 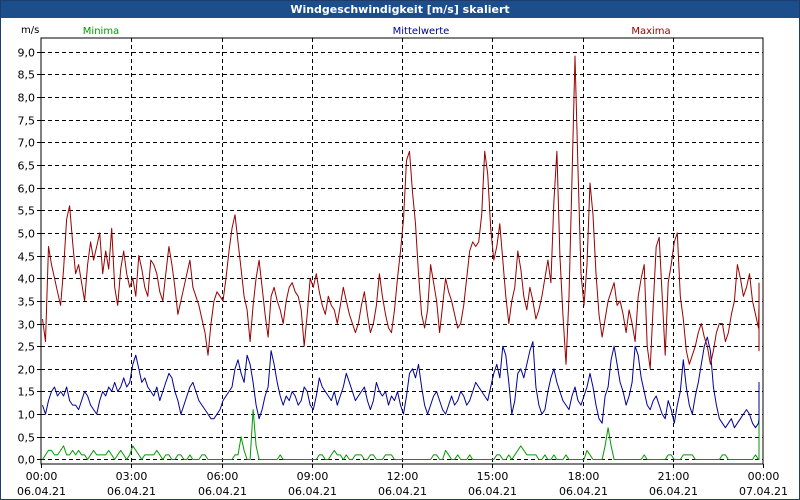 What do you see at coordinates (27, 98) in the screenshot?
I see `y-tick-label: 8,0` at bounding box center [27, 98].